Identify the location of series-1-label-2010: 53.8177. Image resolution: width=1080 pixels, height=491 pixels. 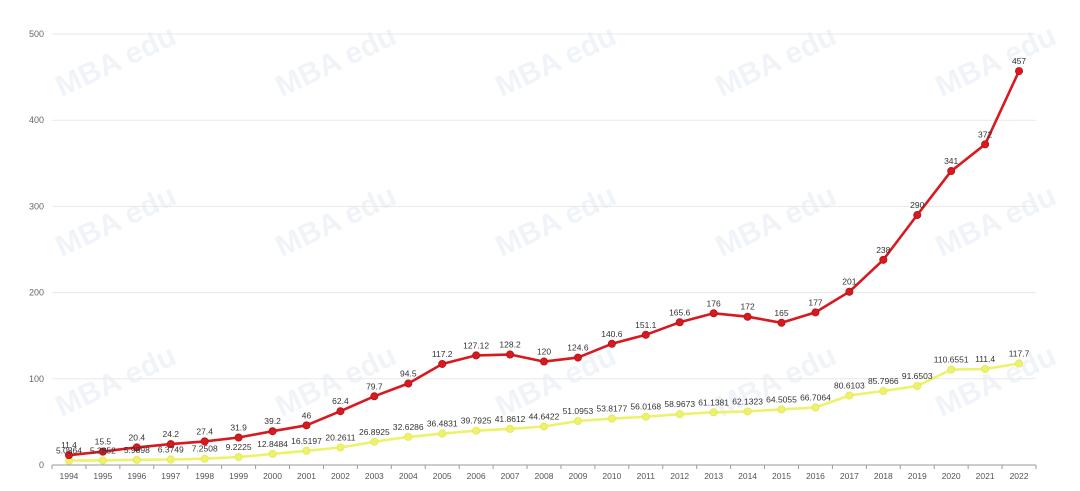
(611, 409).